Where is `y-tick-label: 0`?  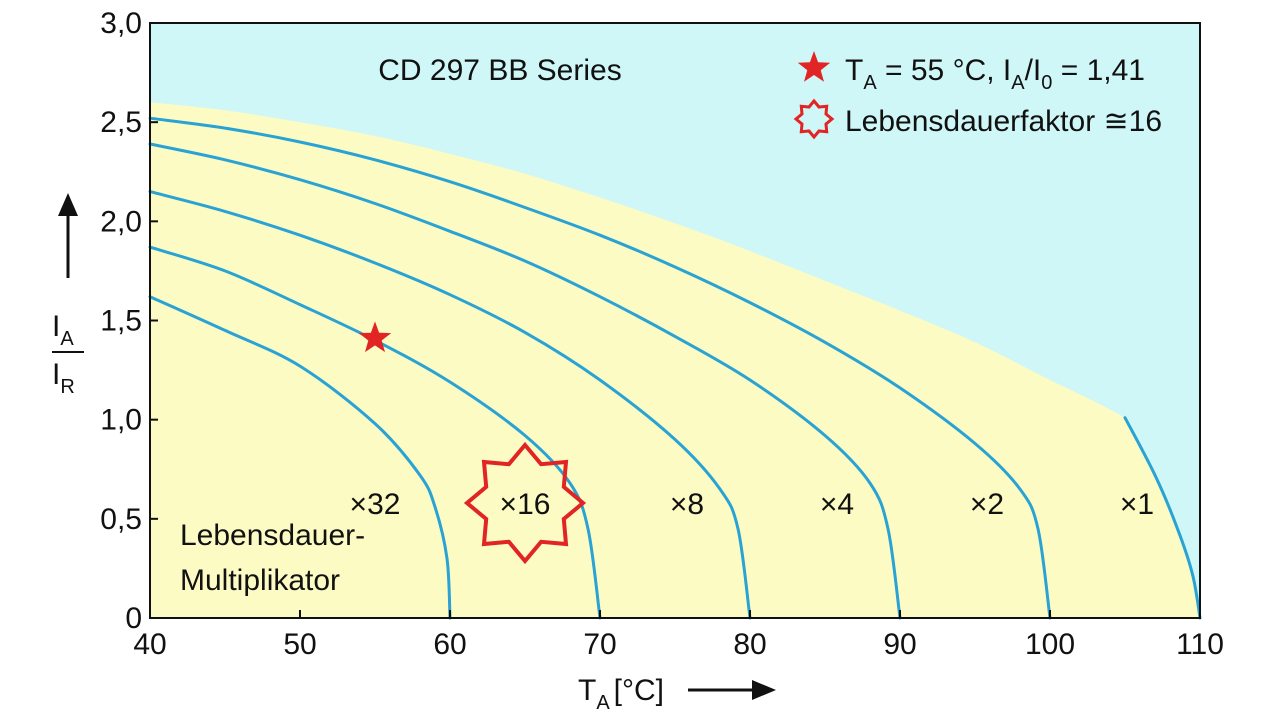
y-tick-label: 0 is located at coordinates (133, 618).